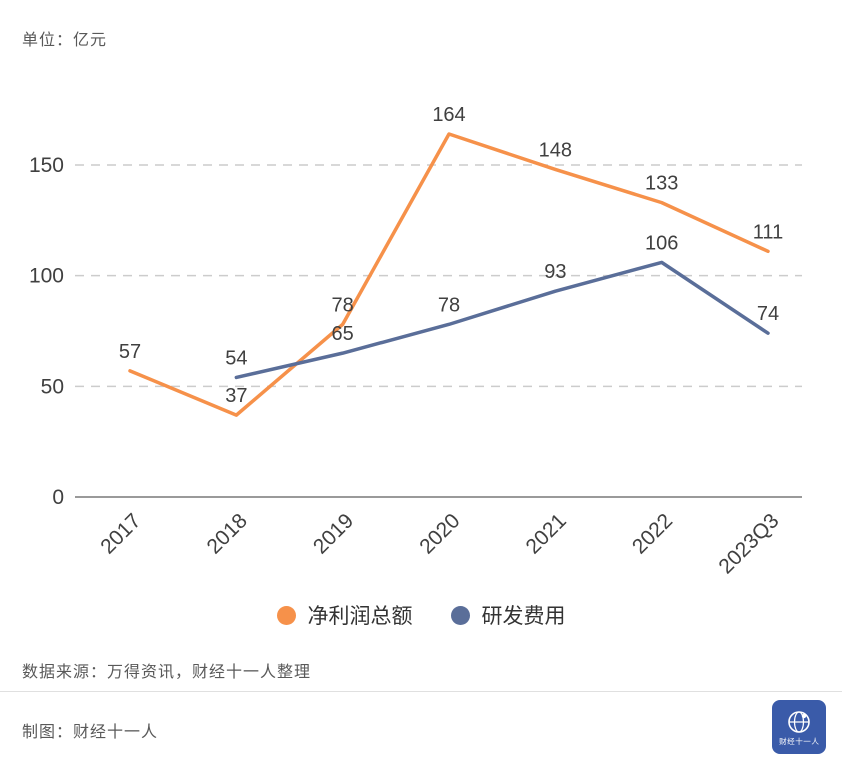  I want to click on data-label-研发费用-2023Q3: 74, so click(768, 314).